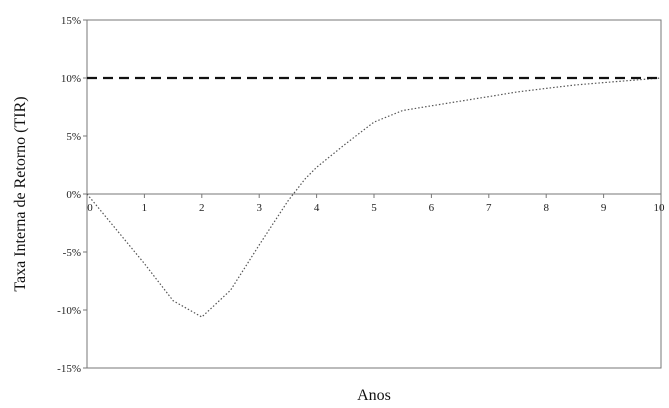 The width and height of the screenshot is (669, 408). I want to click on x-tick-label: 0, so click(90, 208).